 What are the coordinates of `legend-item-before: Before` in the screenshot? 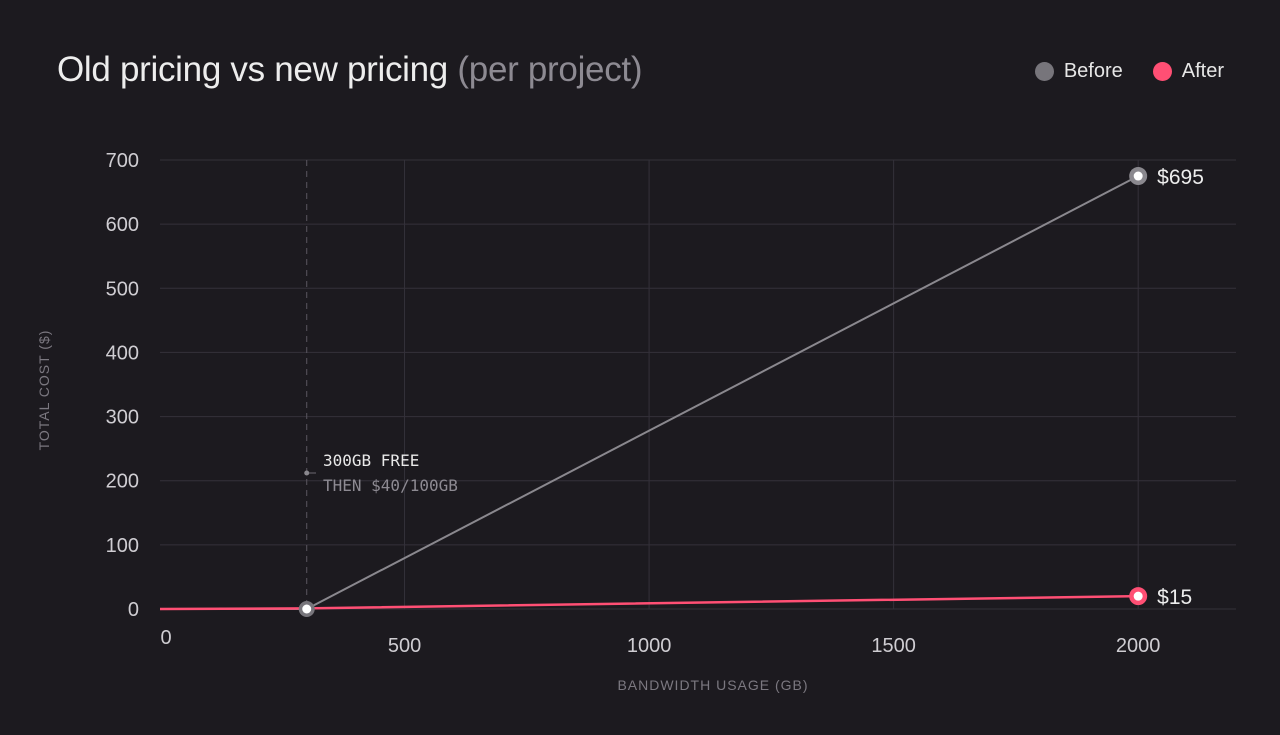 It's located at (1078, 71).